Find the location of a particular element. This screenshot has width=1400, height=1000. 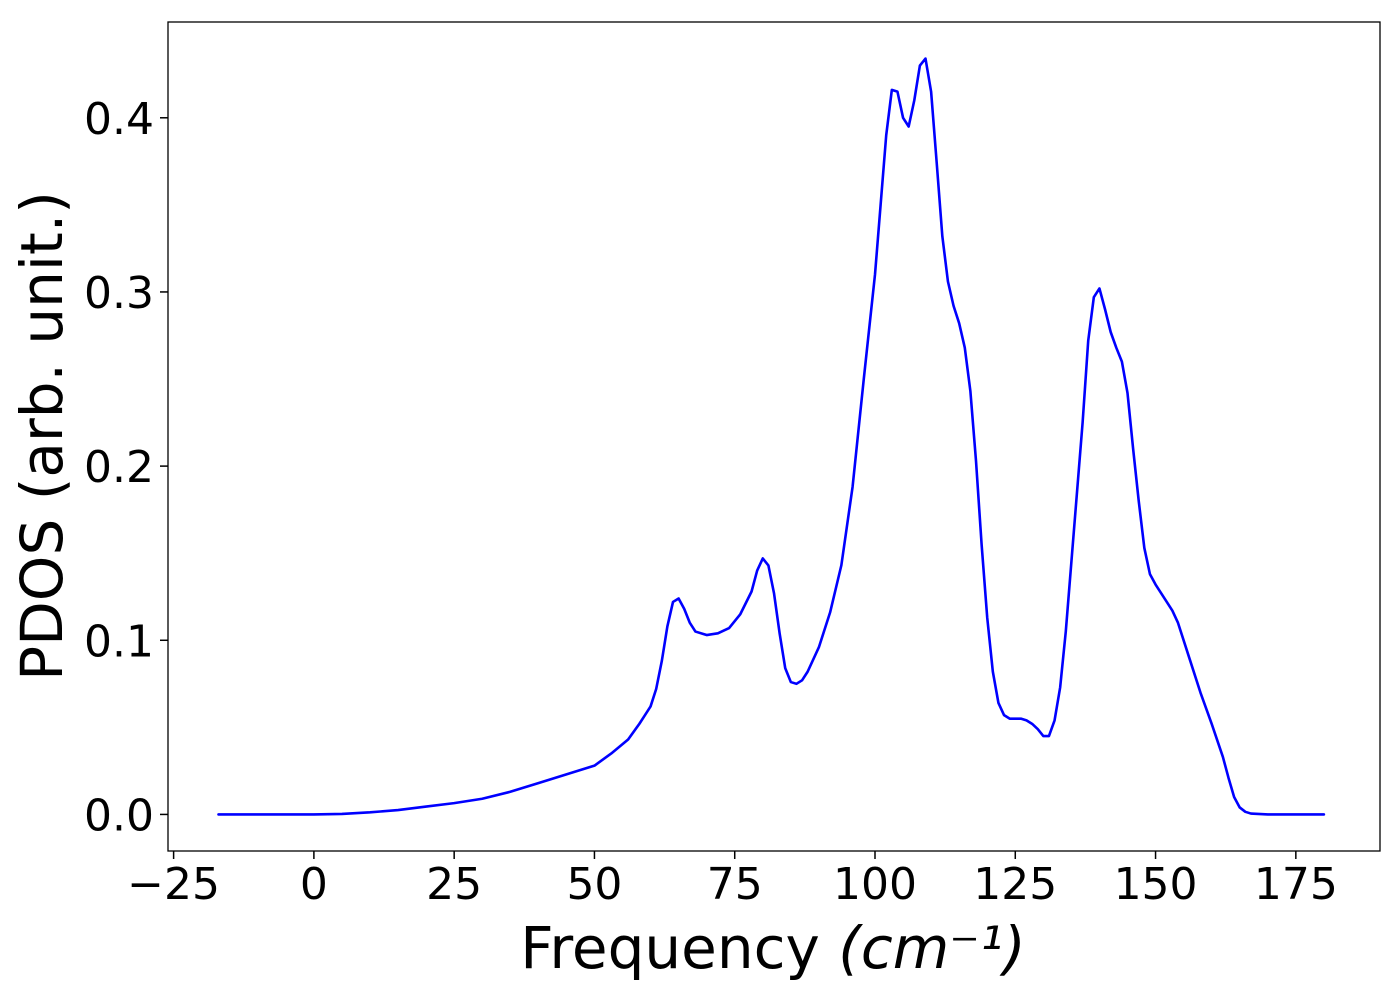

y-axis-label: PDOS (arb. unit.) is located at coordinates (42, 436).